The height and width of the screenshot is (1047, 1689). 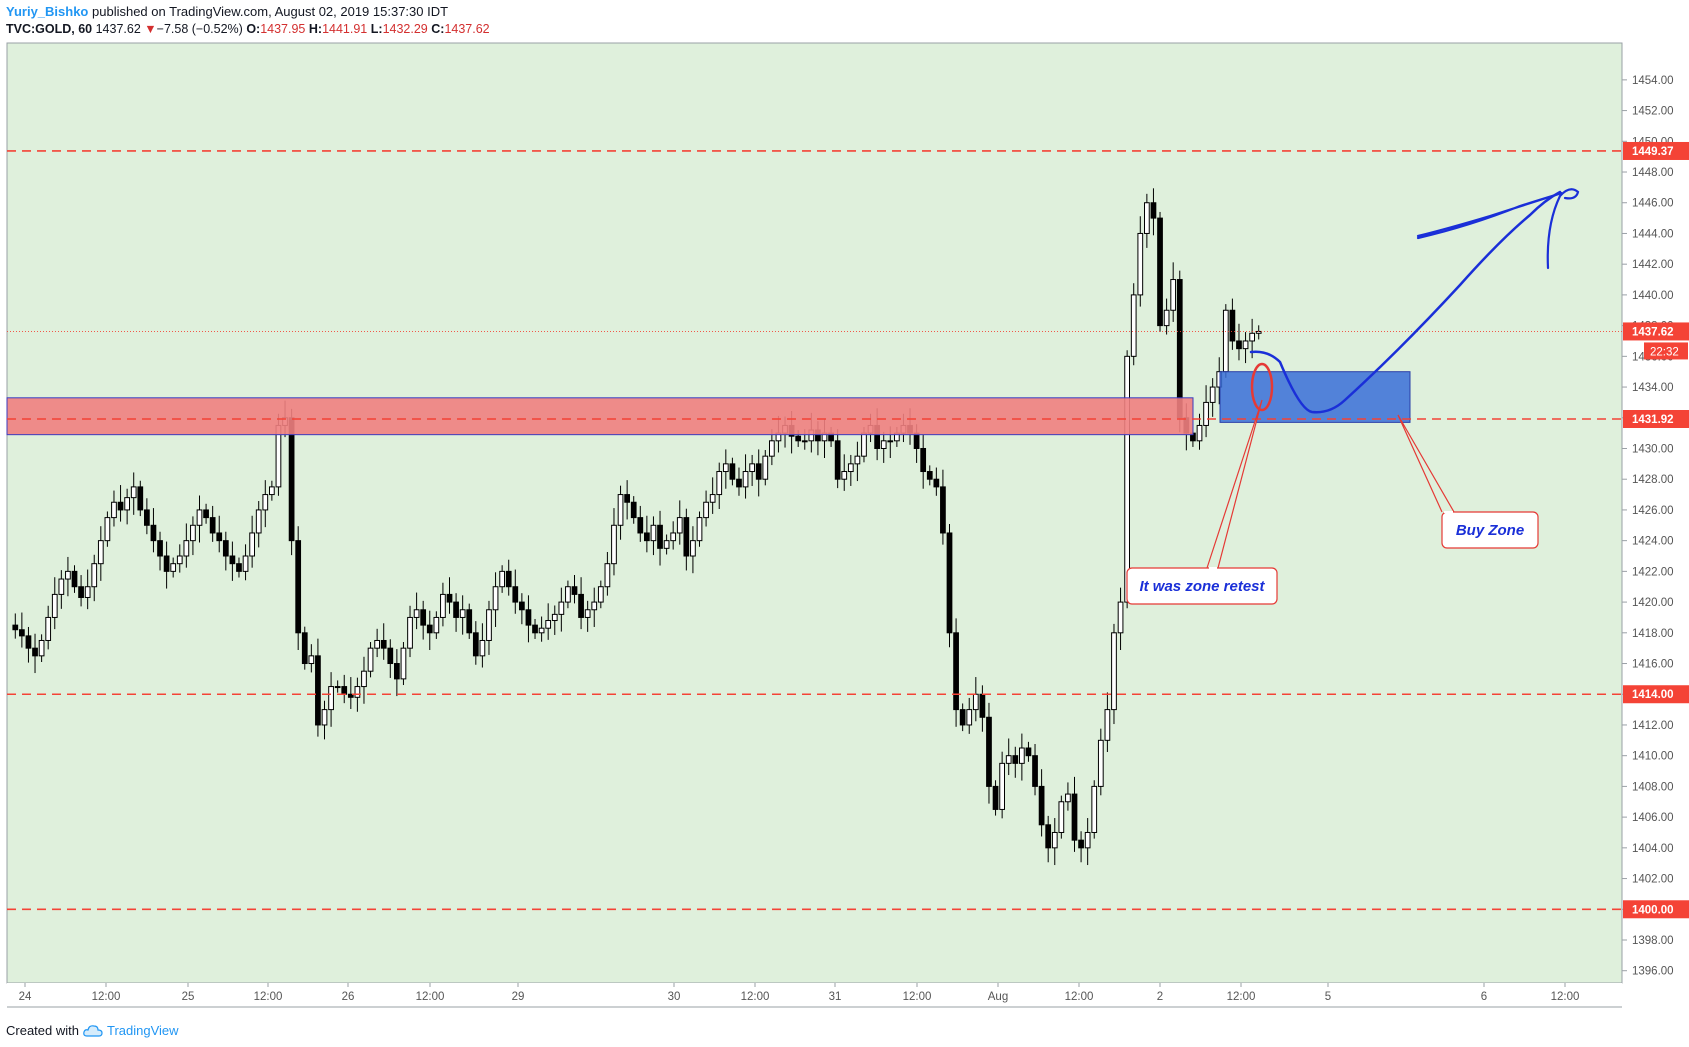 I want to click on low-value: 1432.29, so click(x=405, y=29).